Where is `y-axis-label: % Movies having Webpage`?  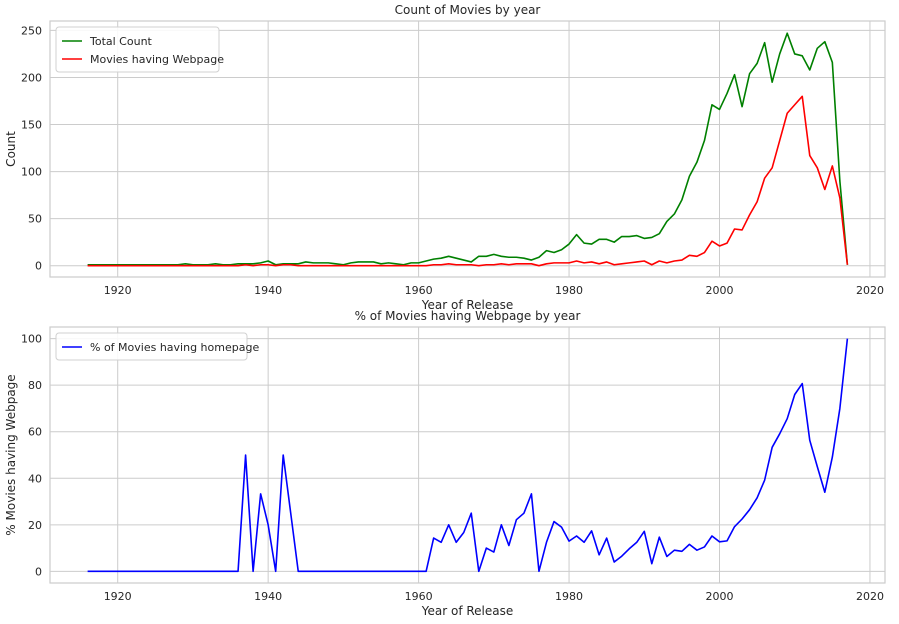
y-axis-label: % Movies having Webpage is located at coordinates (11, 454).